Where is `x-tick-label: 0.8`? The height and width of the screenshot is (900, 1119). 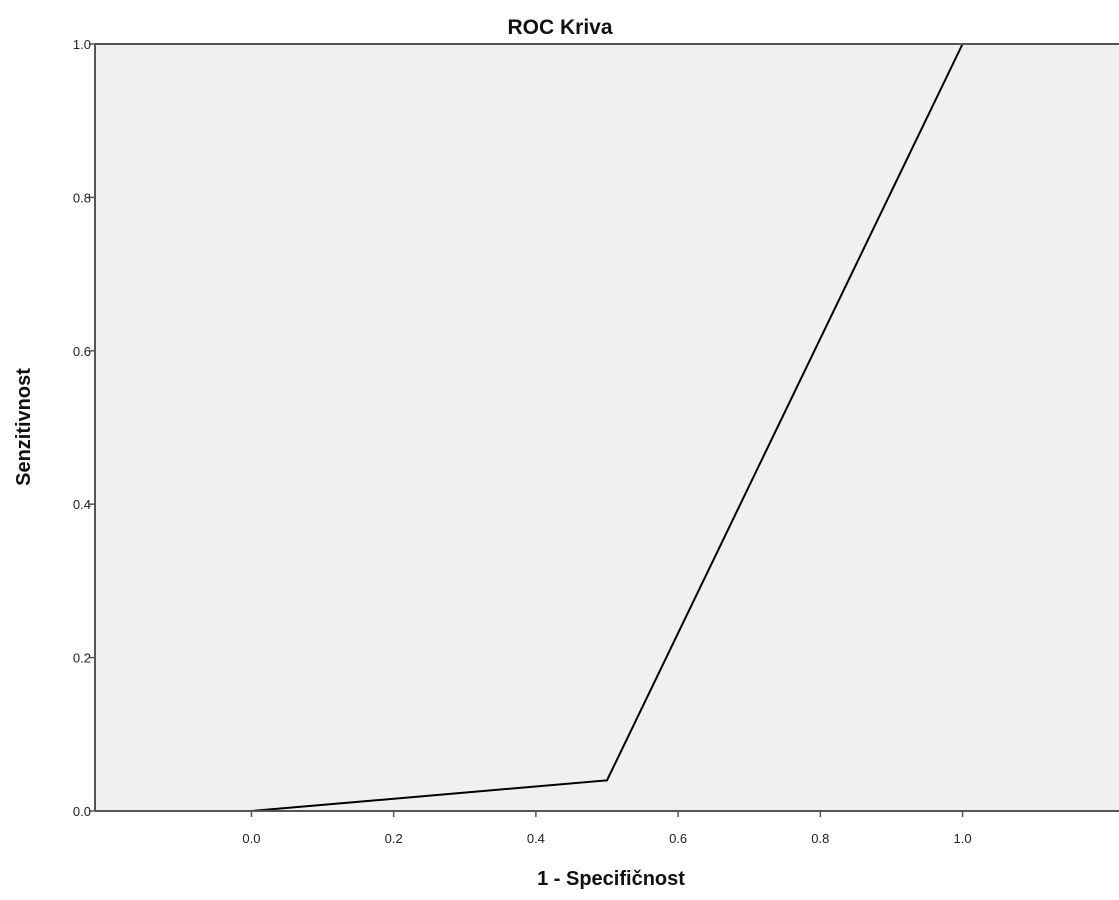
x-tick-label: 0.8 is located at coordinates (820, 838).